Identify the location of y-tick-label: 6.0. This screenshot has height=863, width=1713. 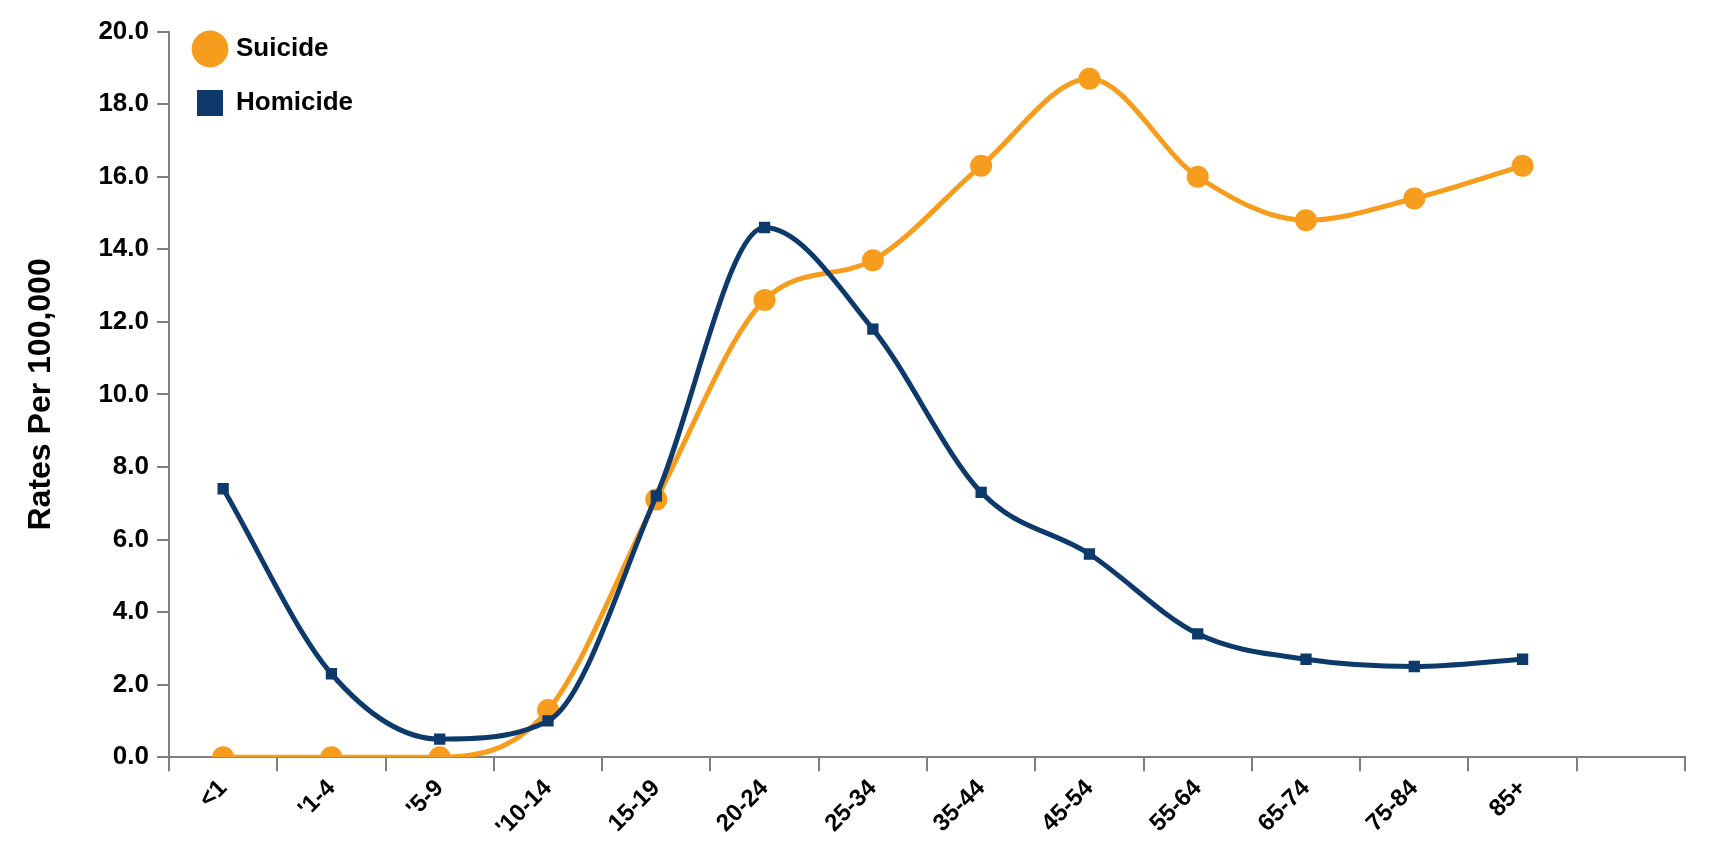
(130, 537).